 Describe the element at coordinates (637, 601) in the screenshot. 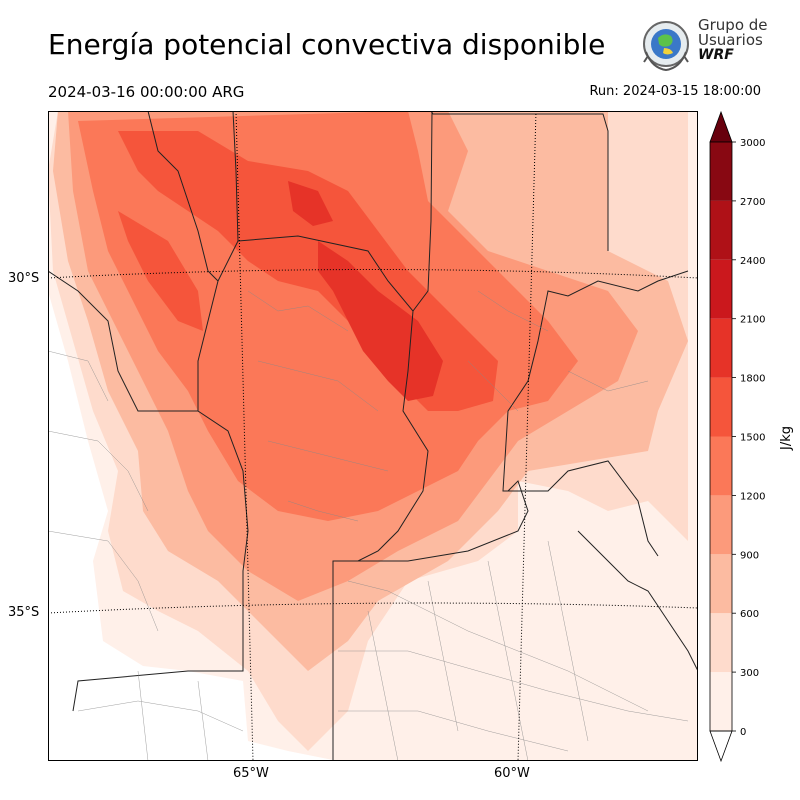

I see `coastline` at that location.